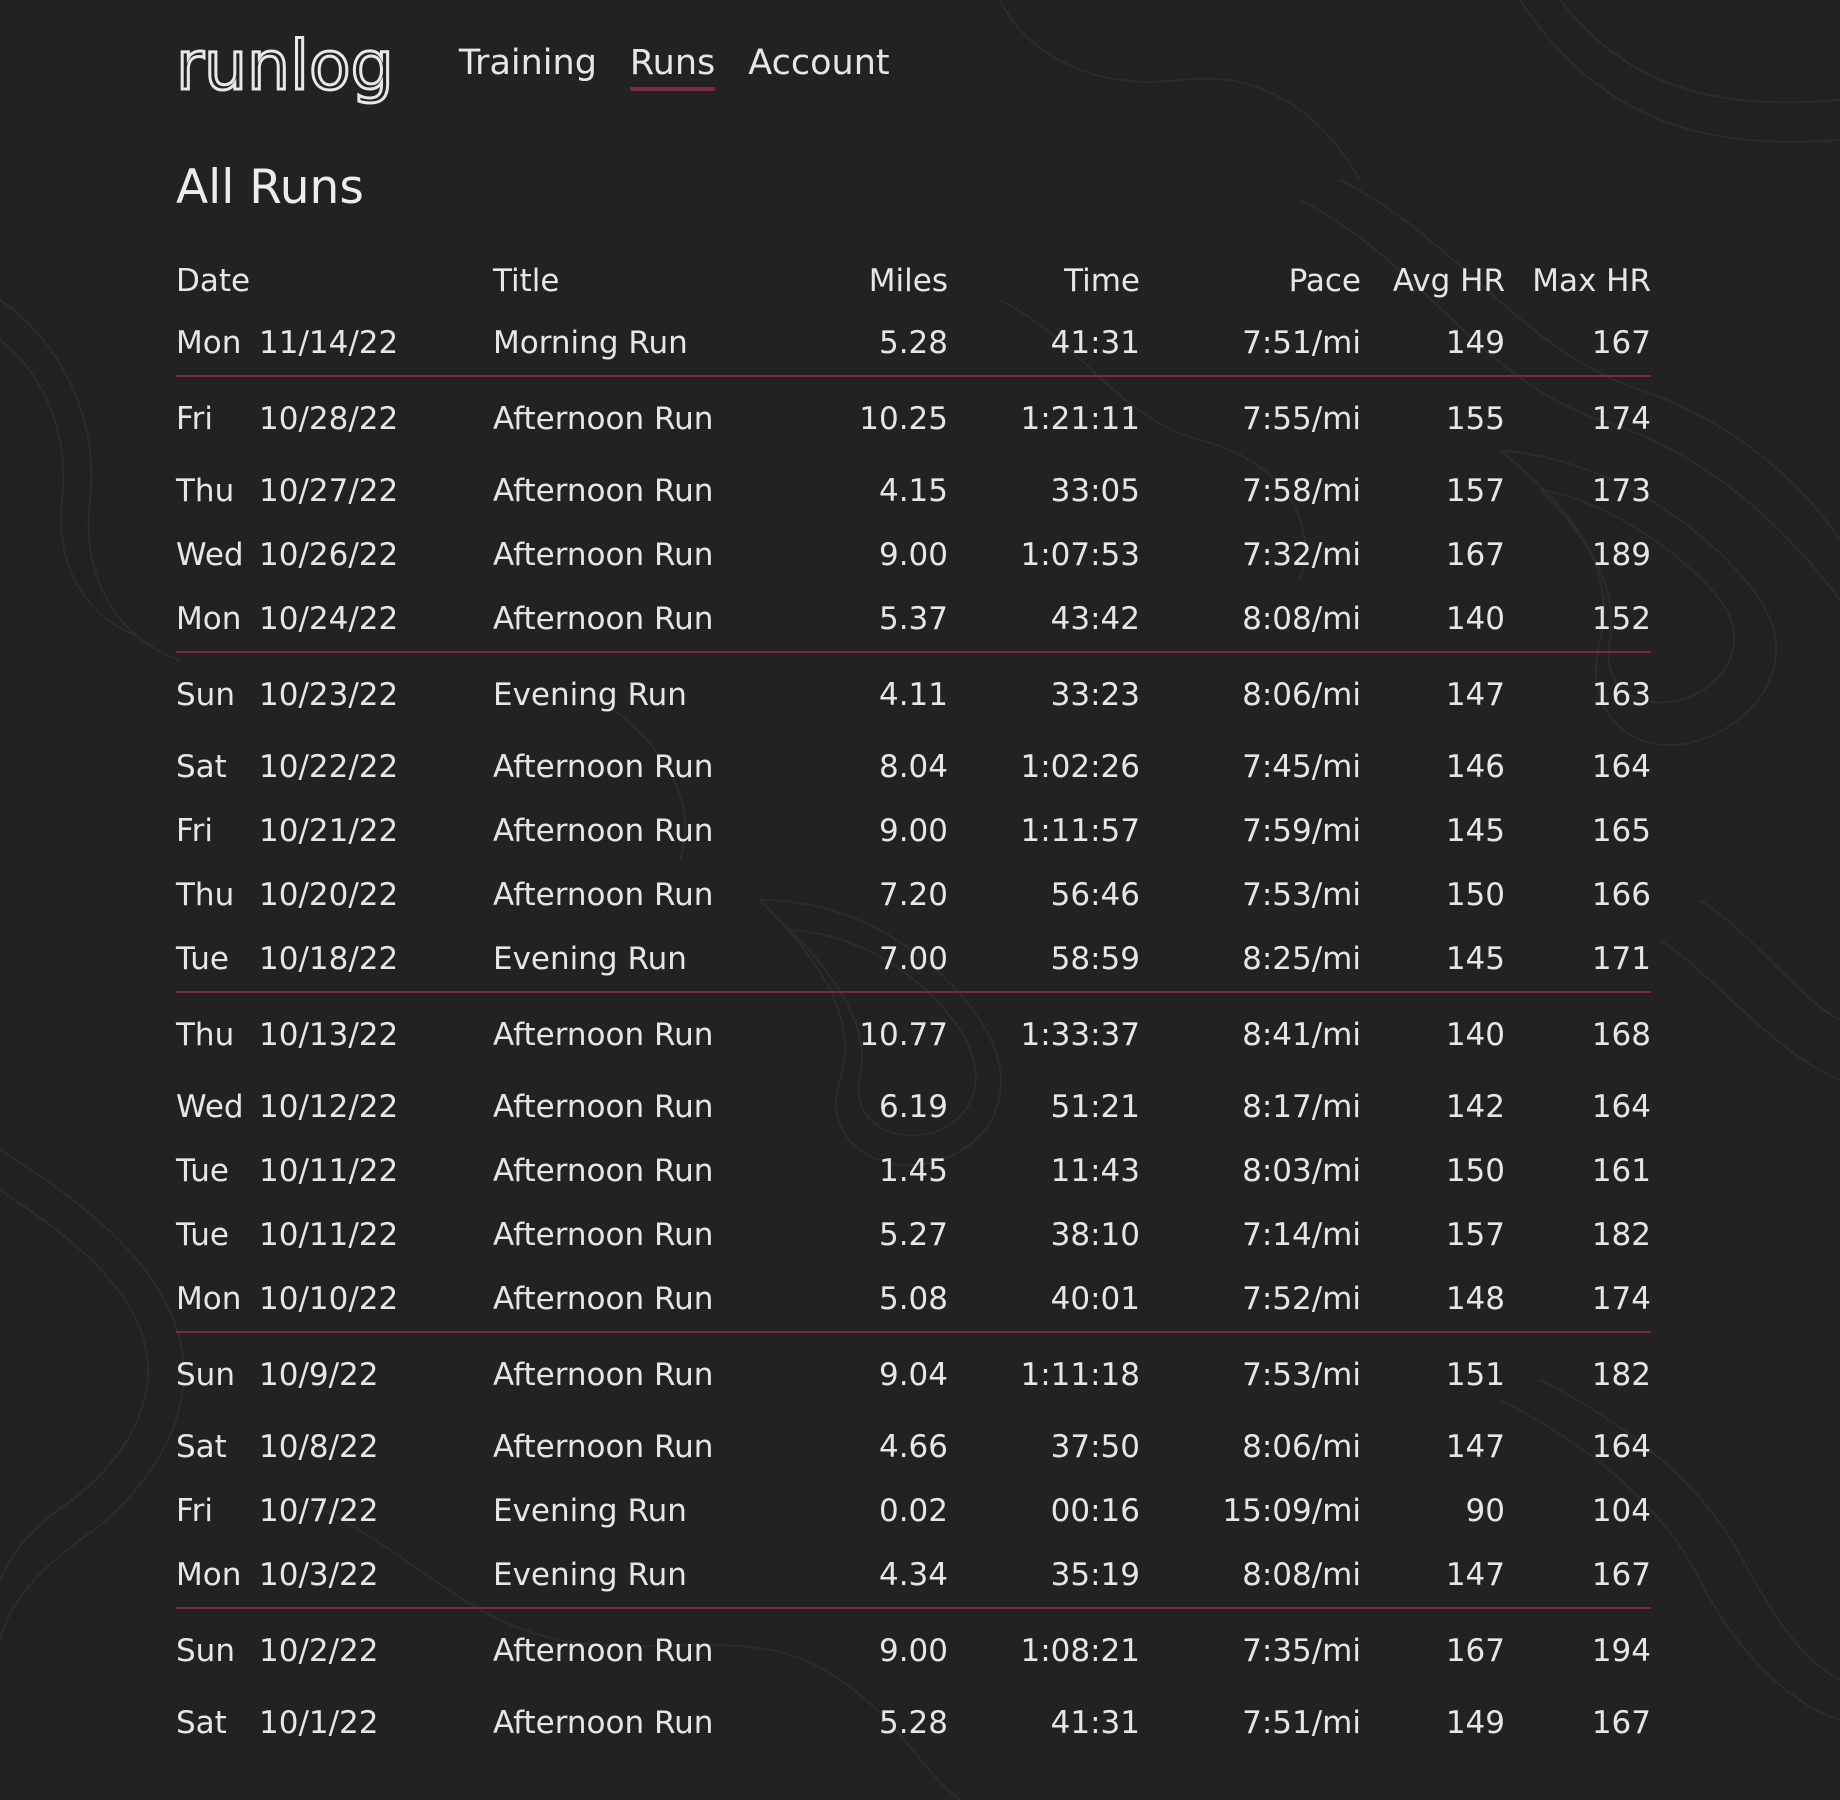  I want to click on run-pace: 7:52/mi, so click(1301, 1299).